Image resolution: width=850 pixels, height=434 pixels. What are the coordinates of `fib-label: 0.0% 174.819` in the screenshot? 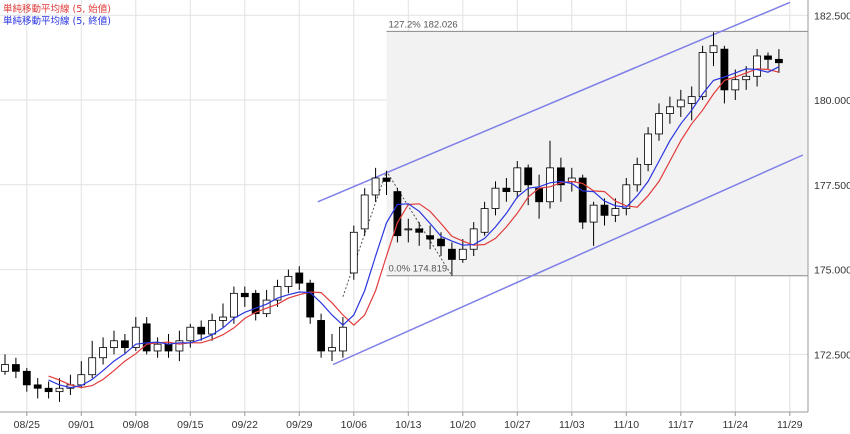 It's located at (418, 269).